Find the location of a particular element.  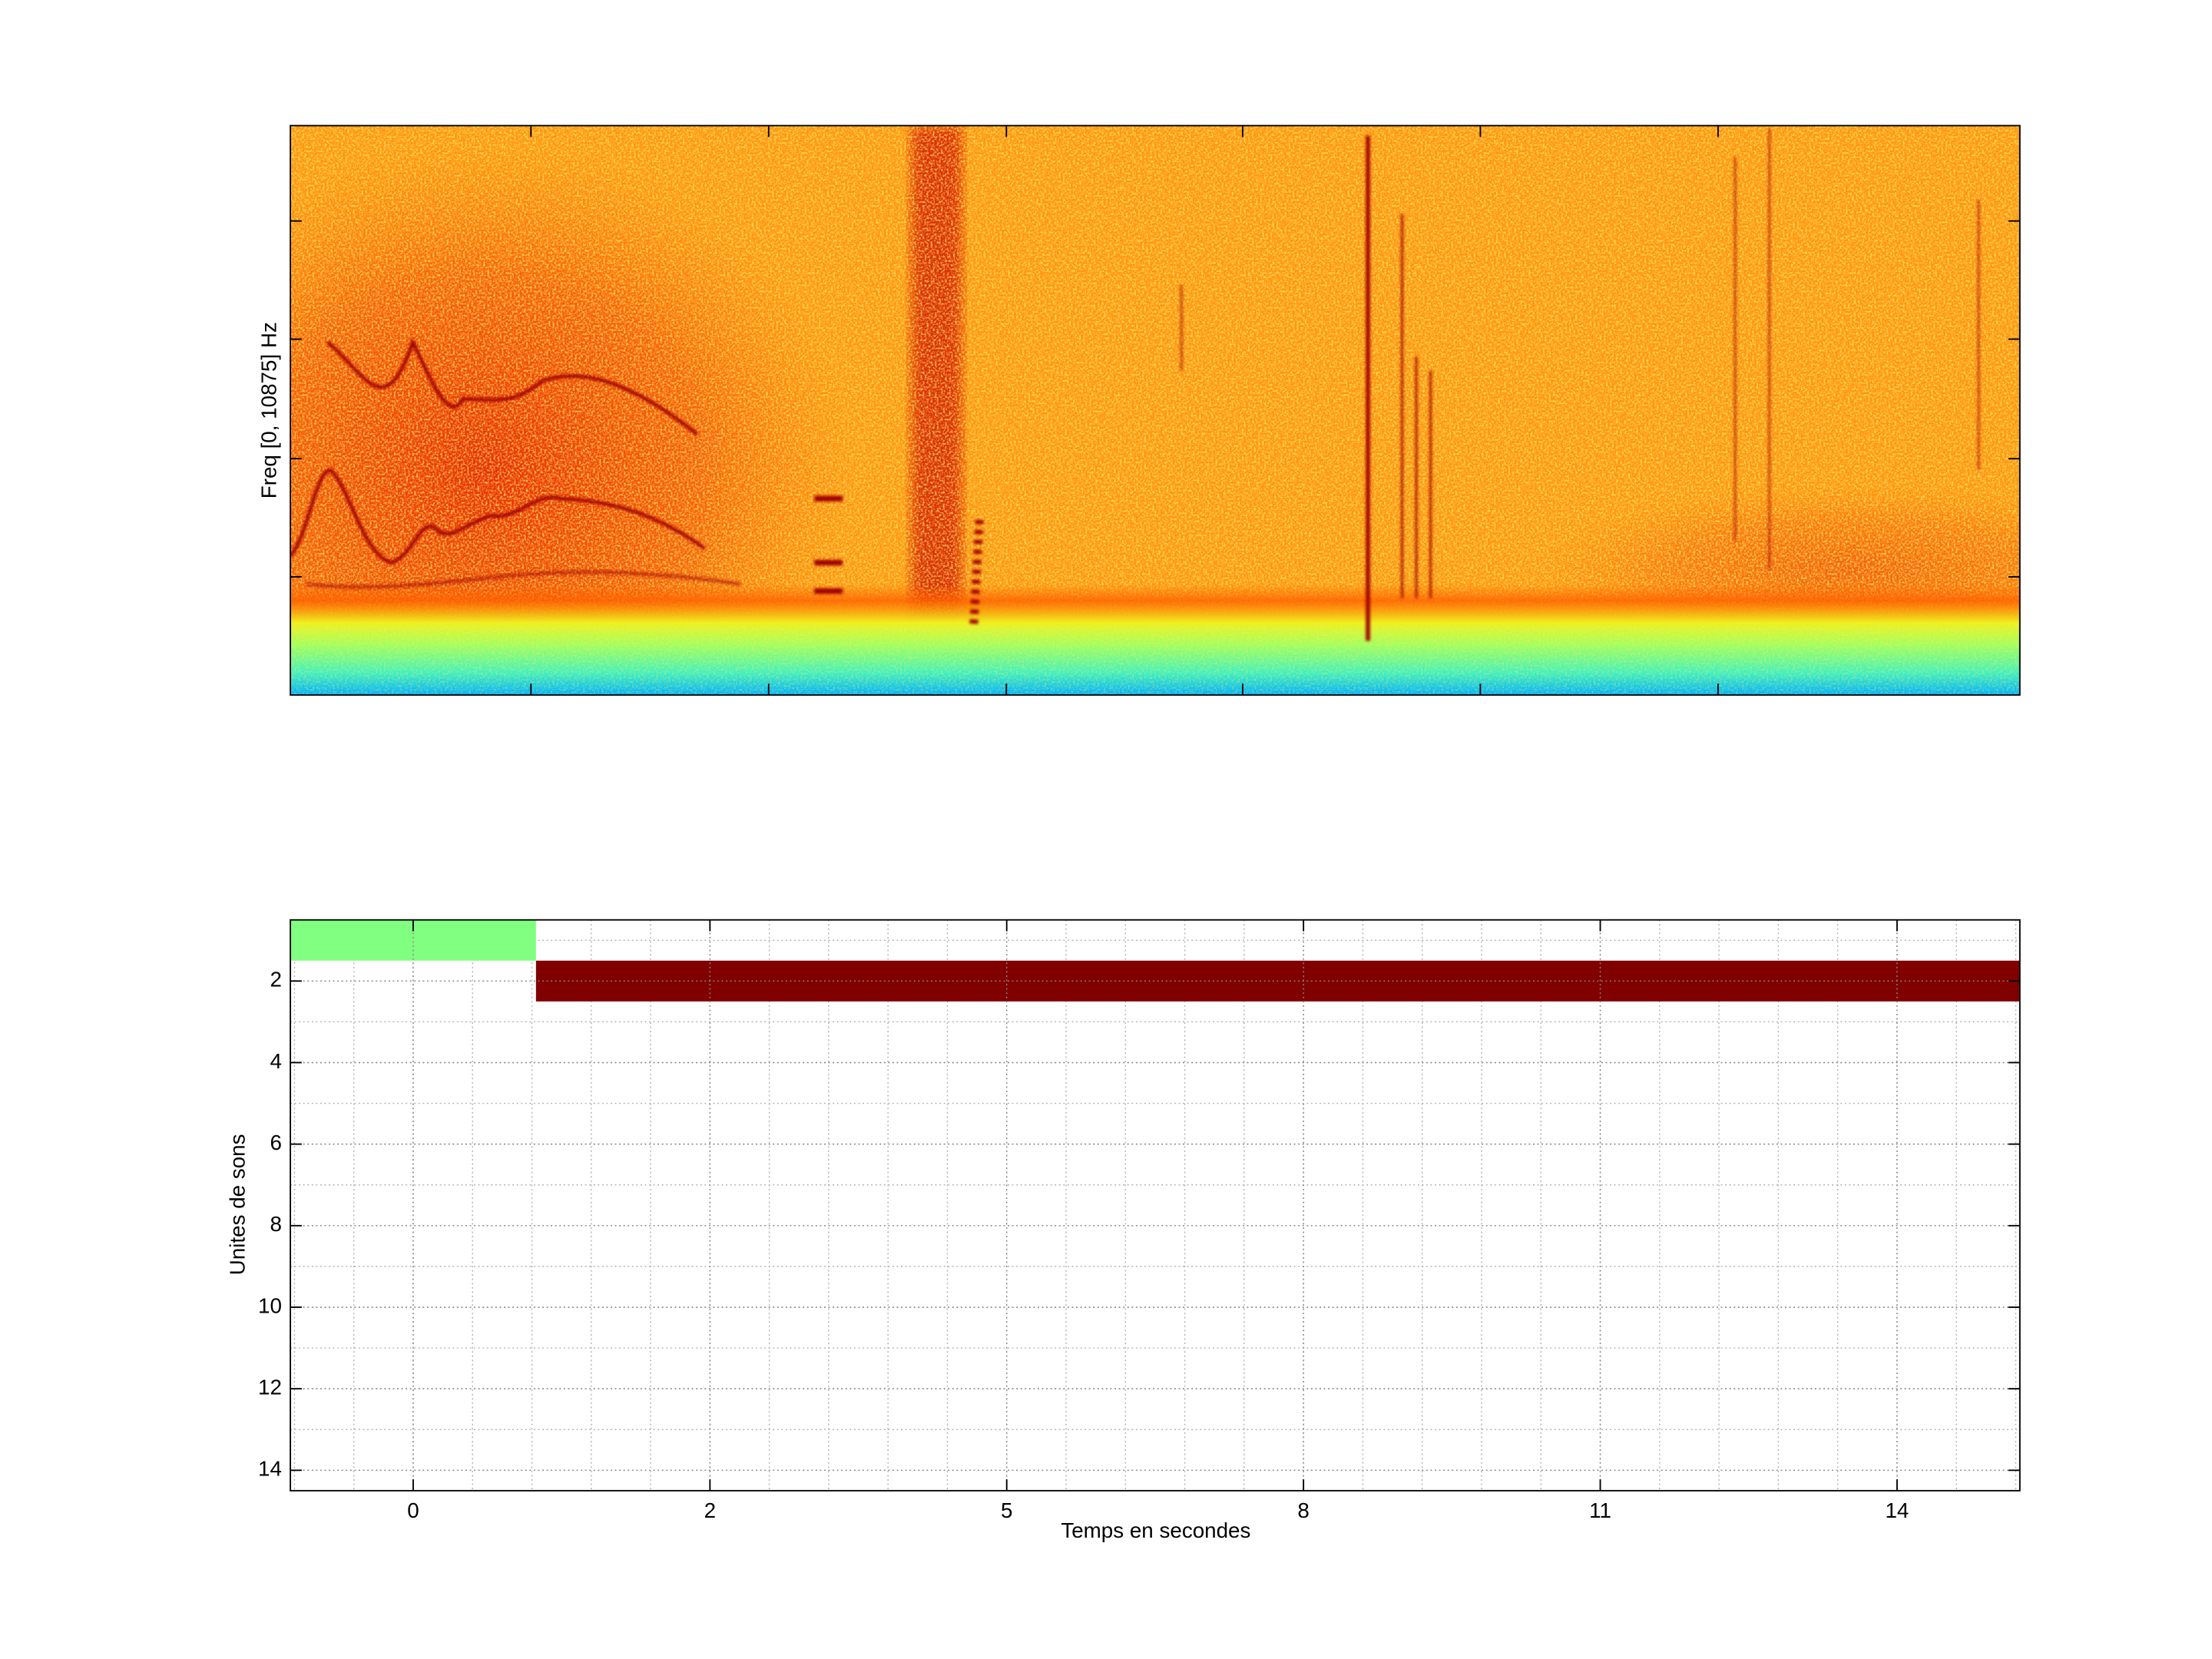

x-tick-label: 5 is located at coordinates (1007, 1510).